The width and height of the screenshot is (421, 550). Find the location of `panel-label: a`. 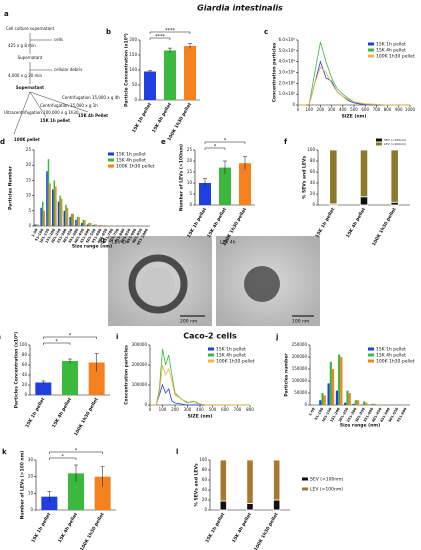

panel-label: a is located at coordinates (6, 14).